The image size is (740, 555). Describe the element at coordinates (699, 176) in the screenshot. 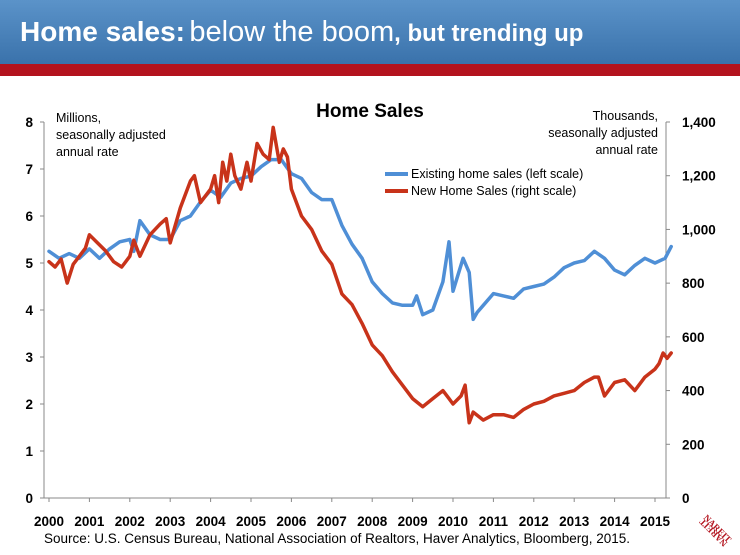

I see `right-tick-label: 1,200` at that location.